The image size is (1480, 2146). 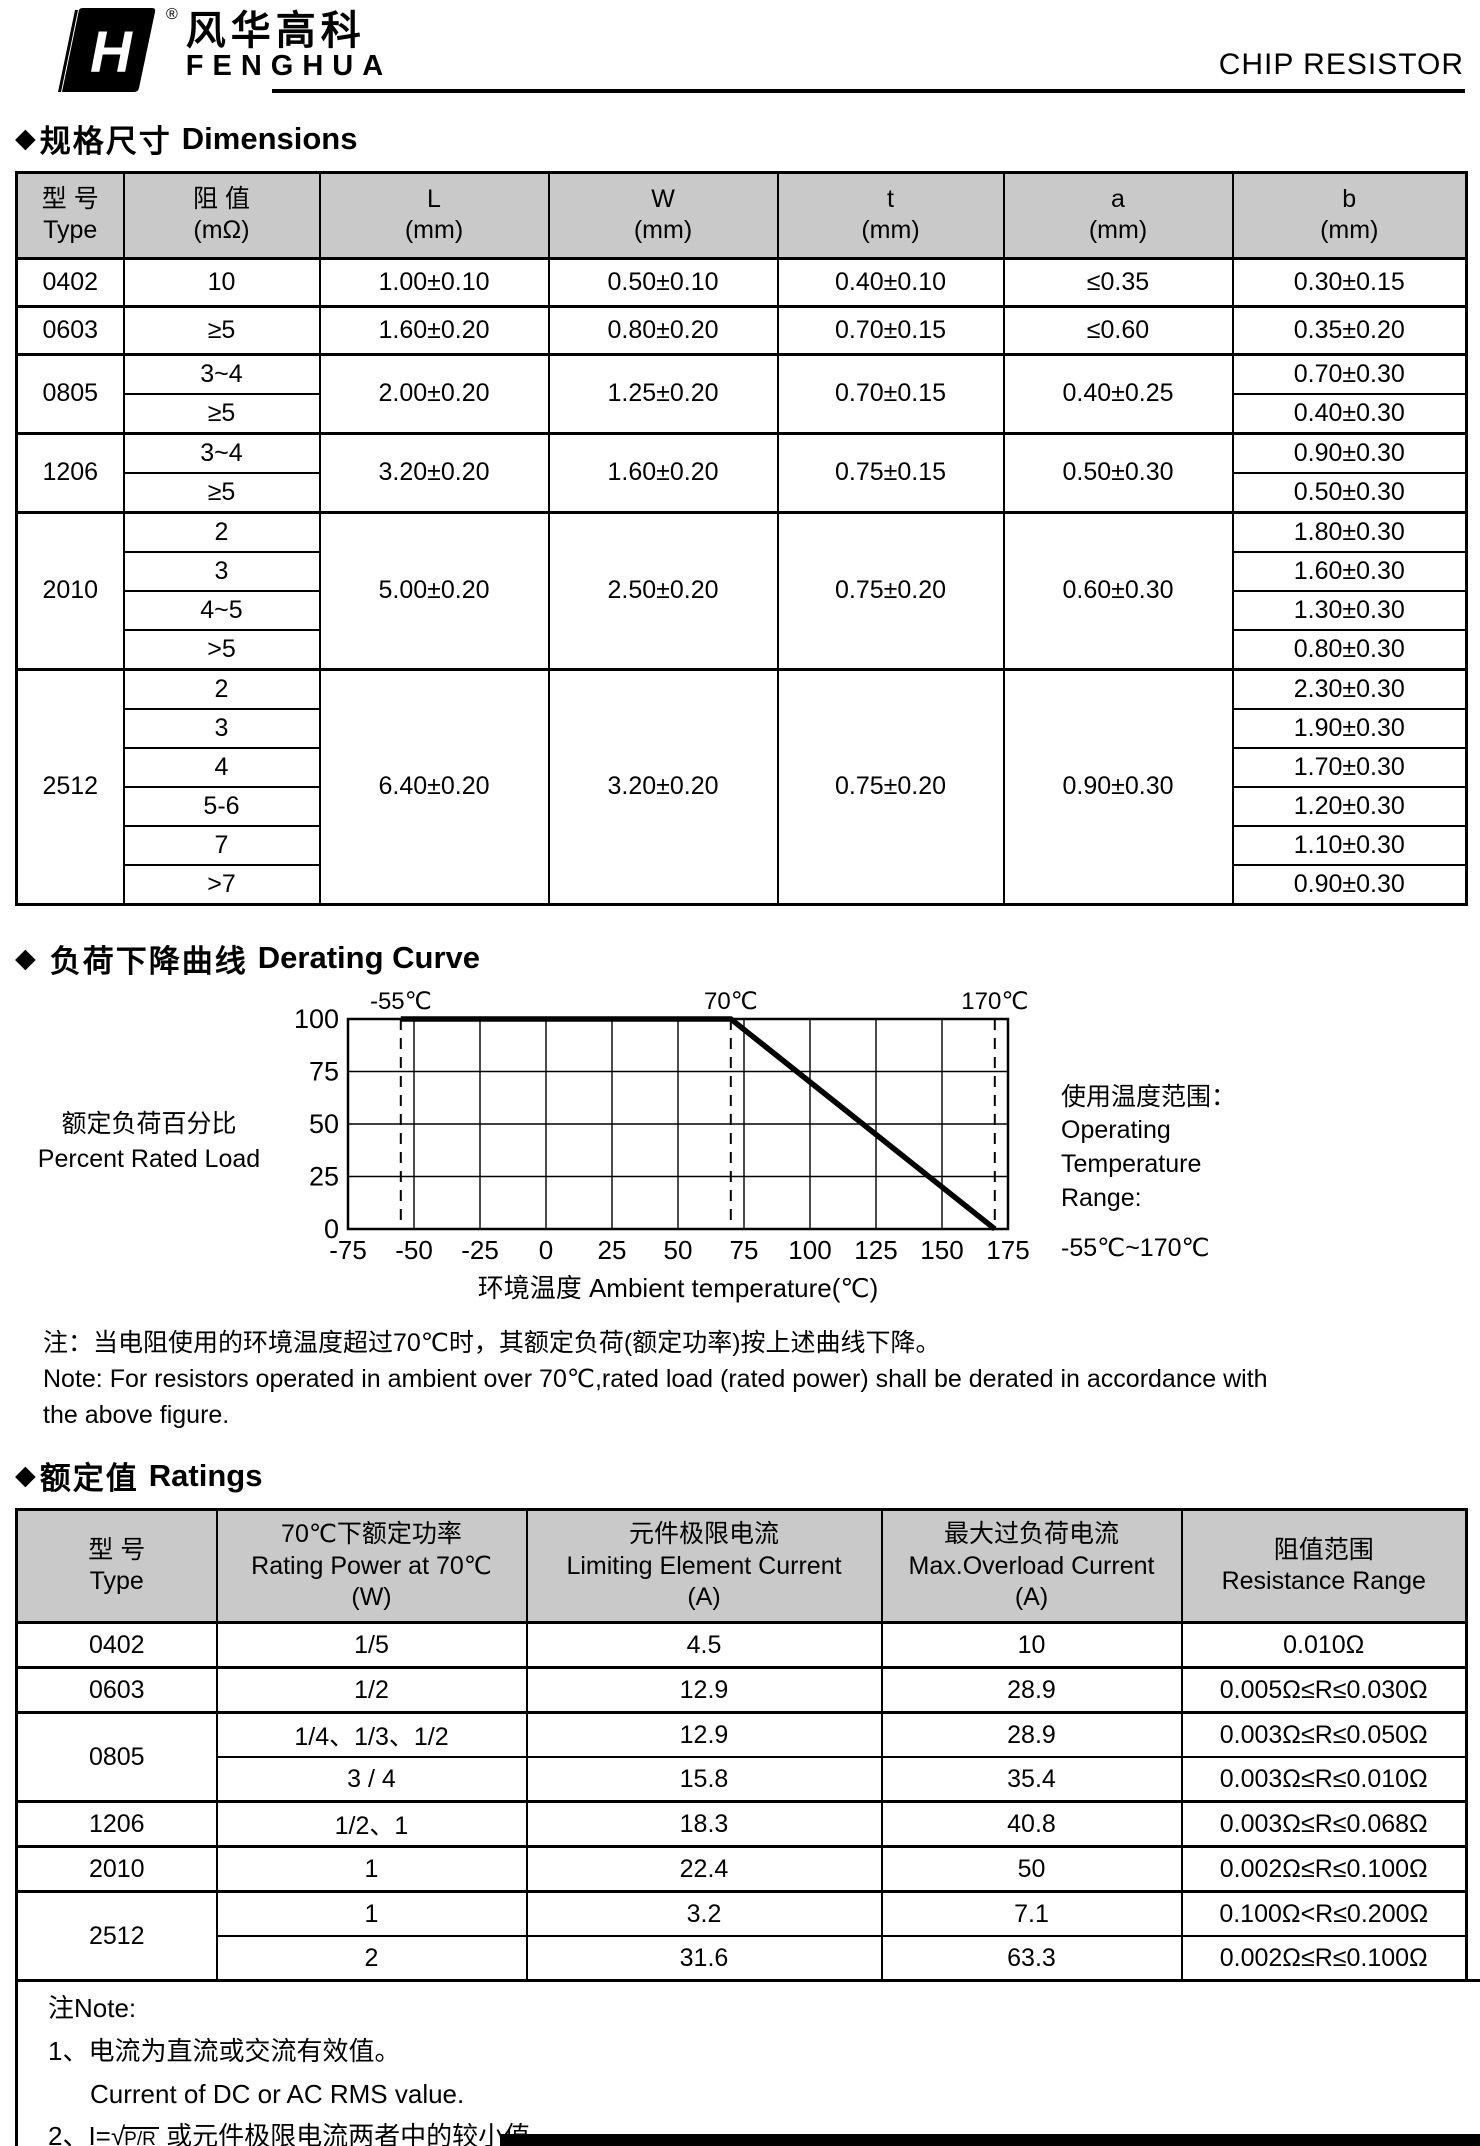 I want to click on column-header: L (mm), so click(x=434, y=215).